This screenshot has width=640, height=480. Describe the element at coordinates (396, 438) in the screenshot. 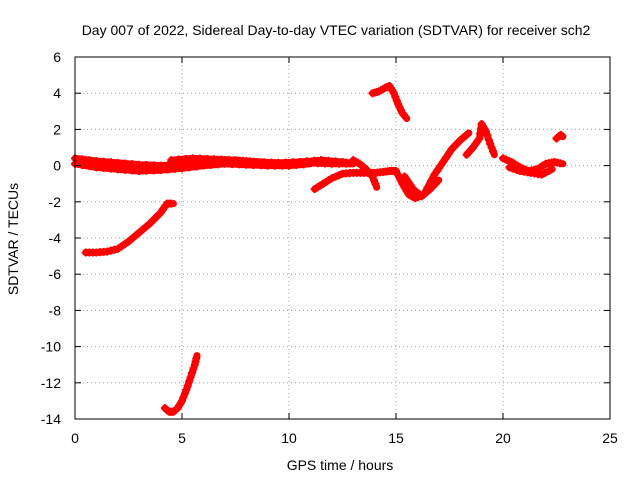

I see `x-tick-label: 15` at that location.